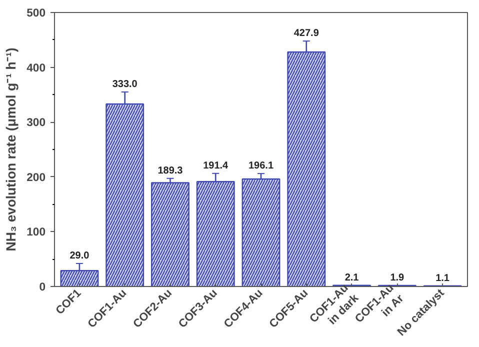 The width and height of the screenshot is (479, 347). I want to click on data-label: 427.9, so click(307, 34).